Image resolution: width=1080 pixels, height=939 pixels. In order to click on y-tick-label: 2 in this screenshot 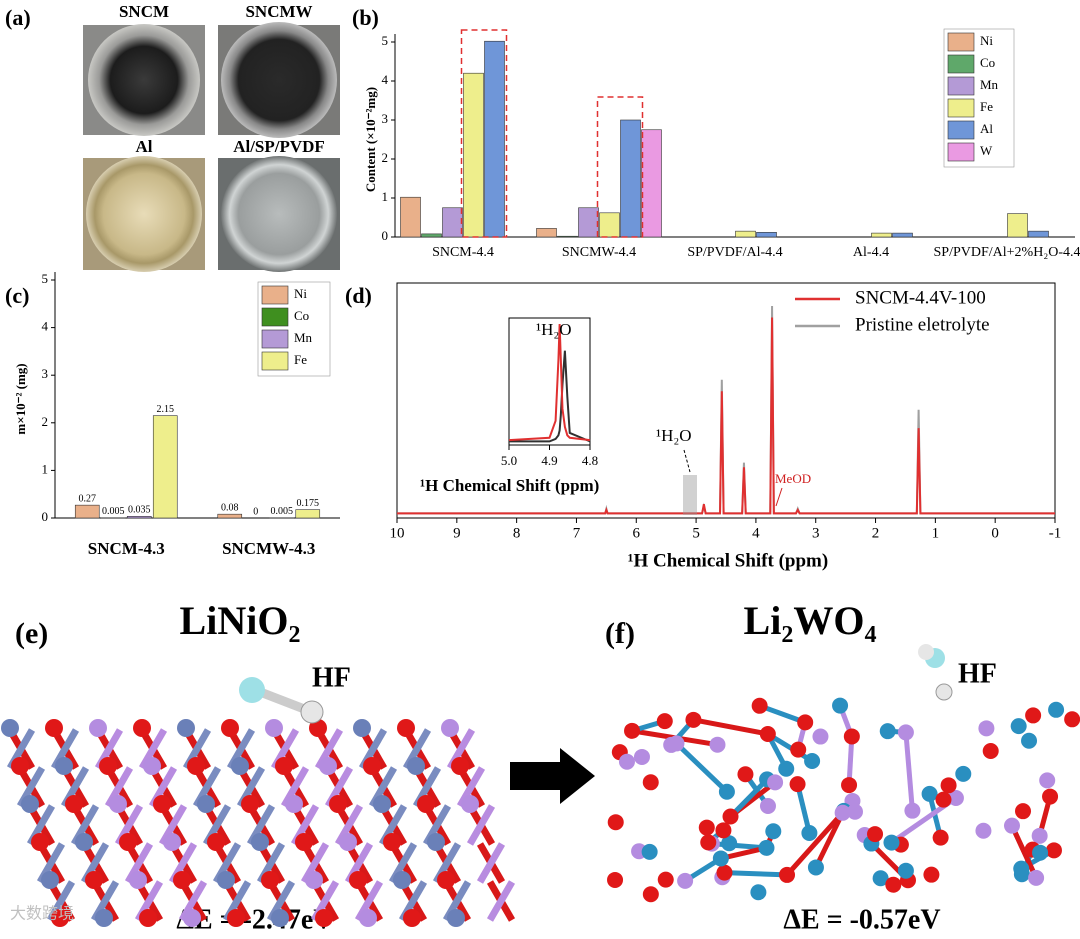, I will do `click(45, 421)`.